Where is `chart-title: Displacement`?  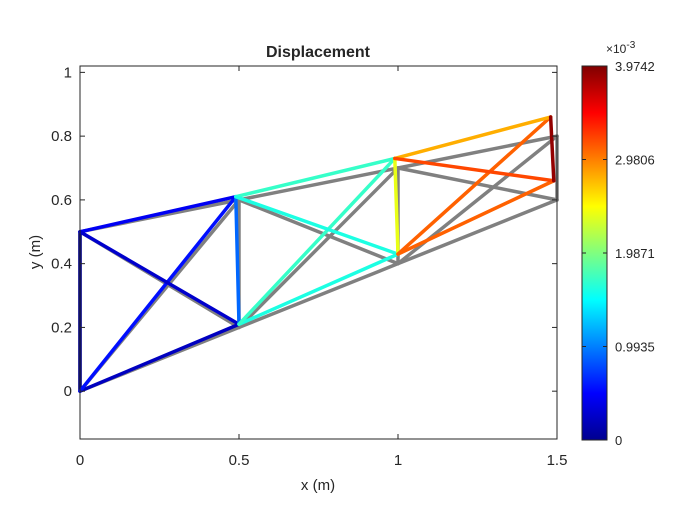
chart-title: Displacement is located at coordinates (318, 52).